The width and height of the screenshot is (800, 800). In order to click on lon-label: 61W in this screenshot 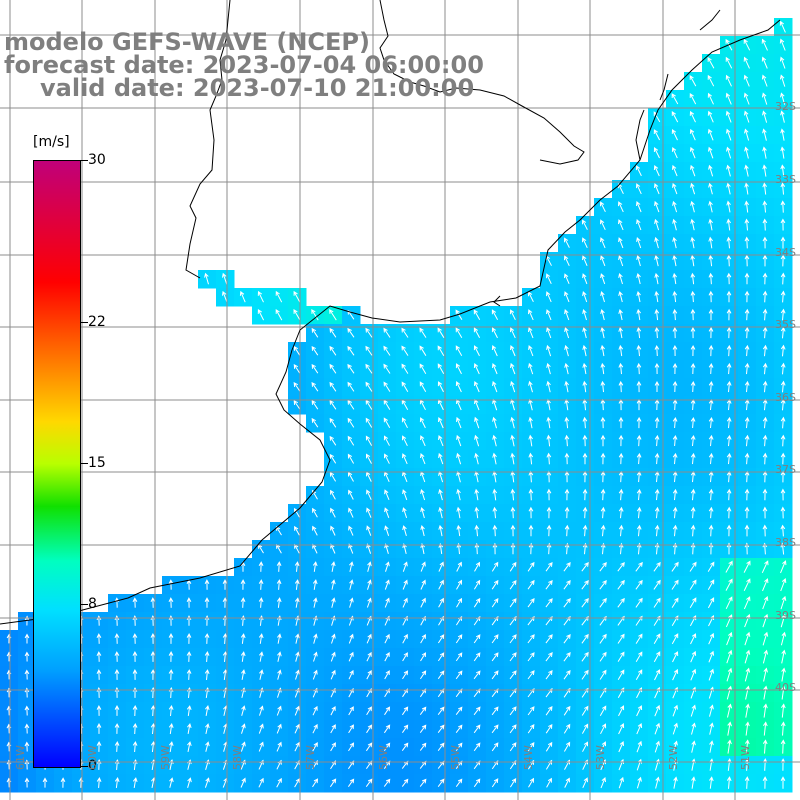, I will do `click(20, 757)`.